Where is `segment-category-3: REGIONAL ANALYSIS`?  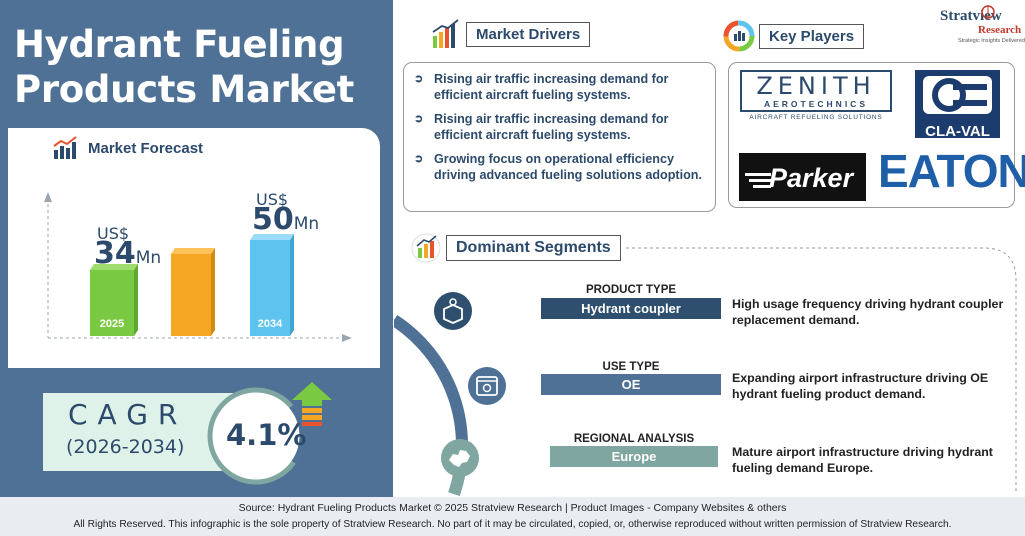
segment-category-3: REGIONAL ANALYSIS is located at coordinates (634, 439).